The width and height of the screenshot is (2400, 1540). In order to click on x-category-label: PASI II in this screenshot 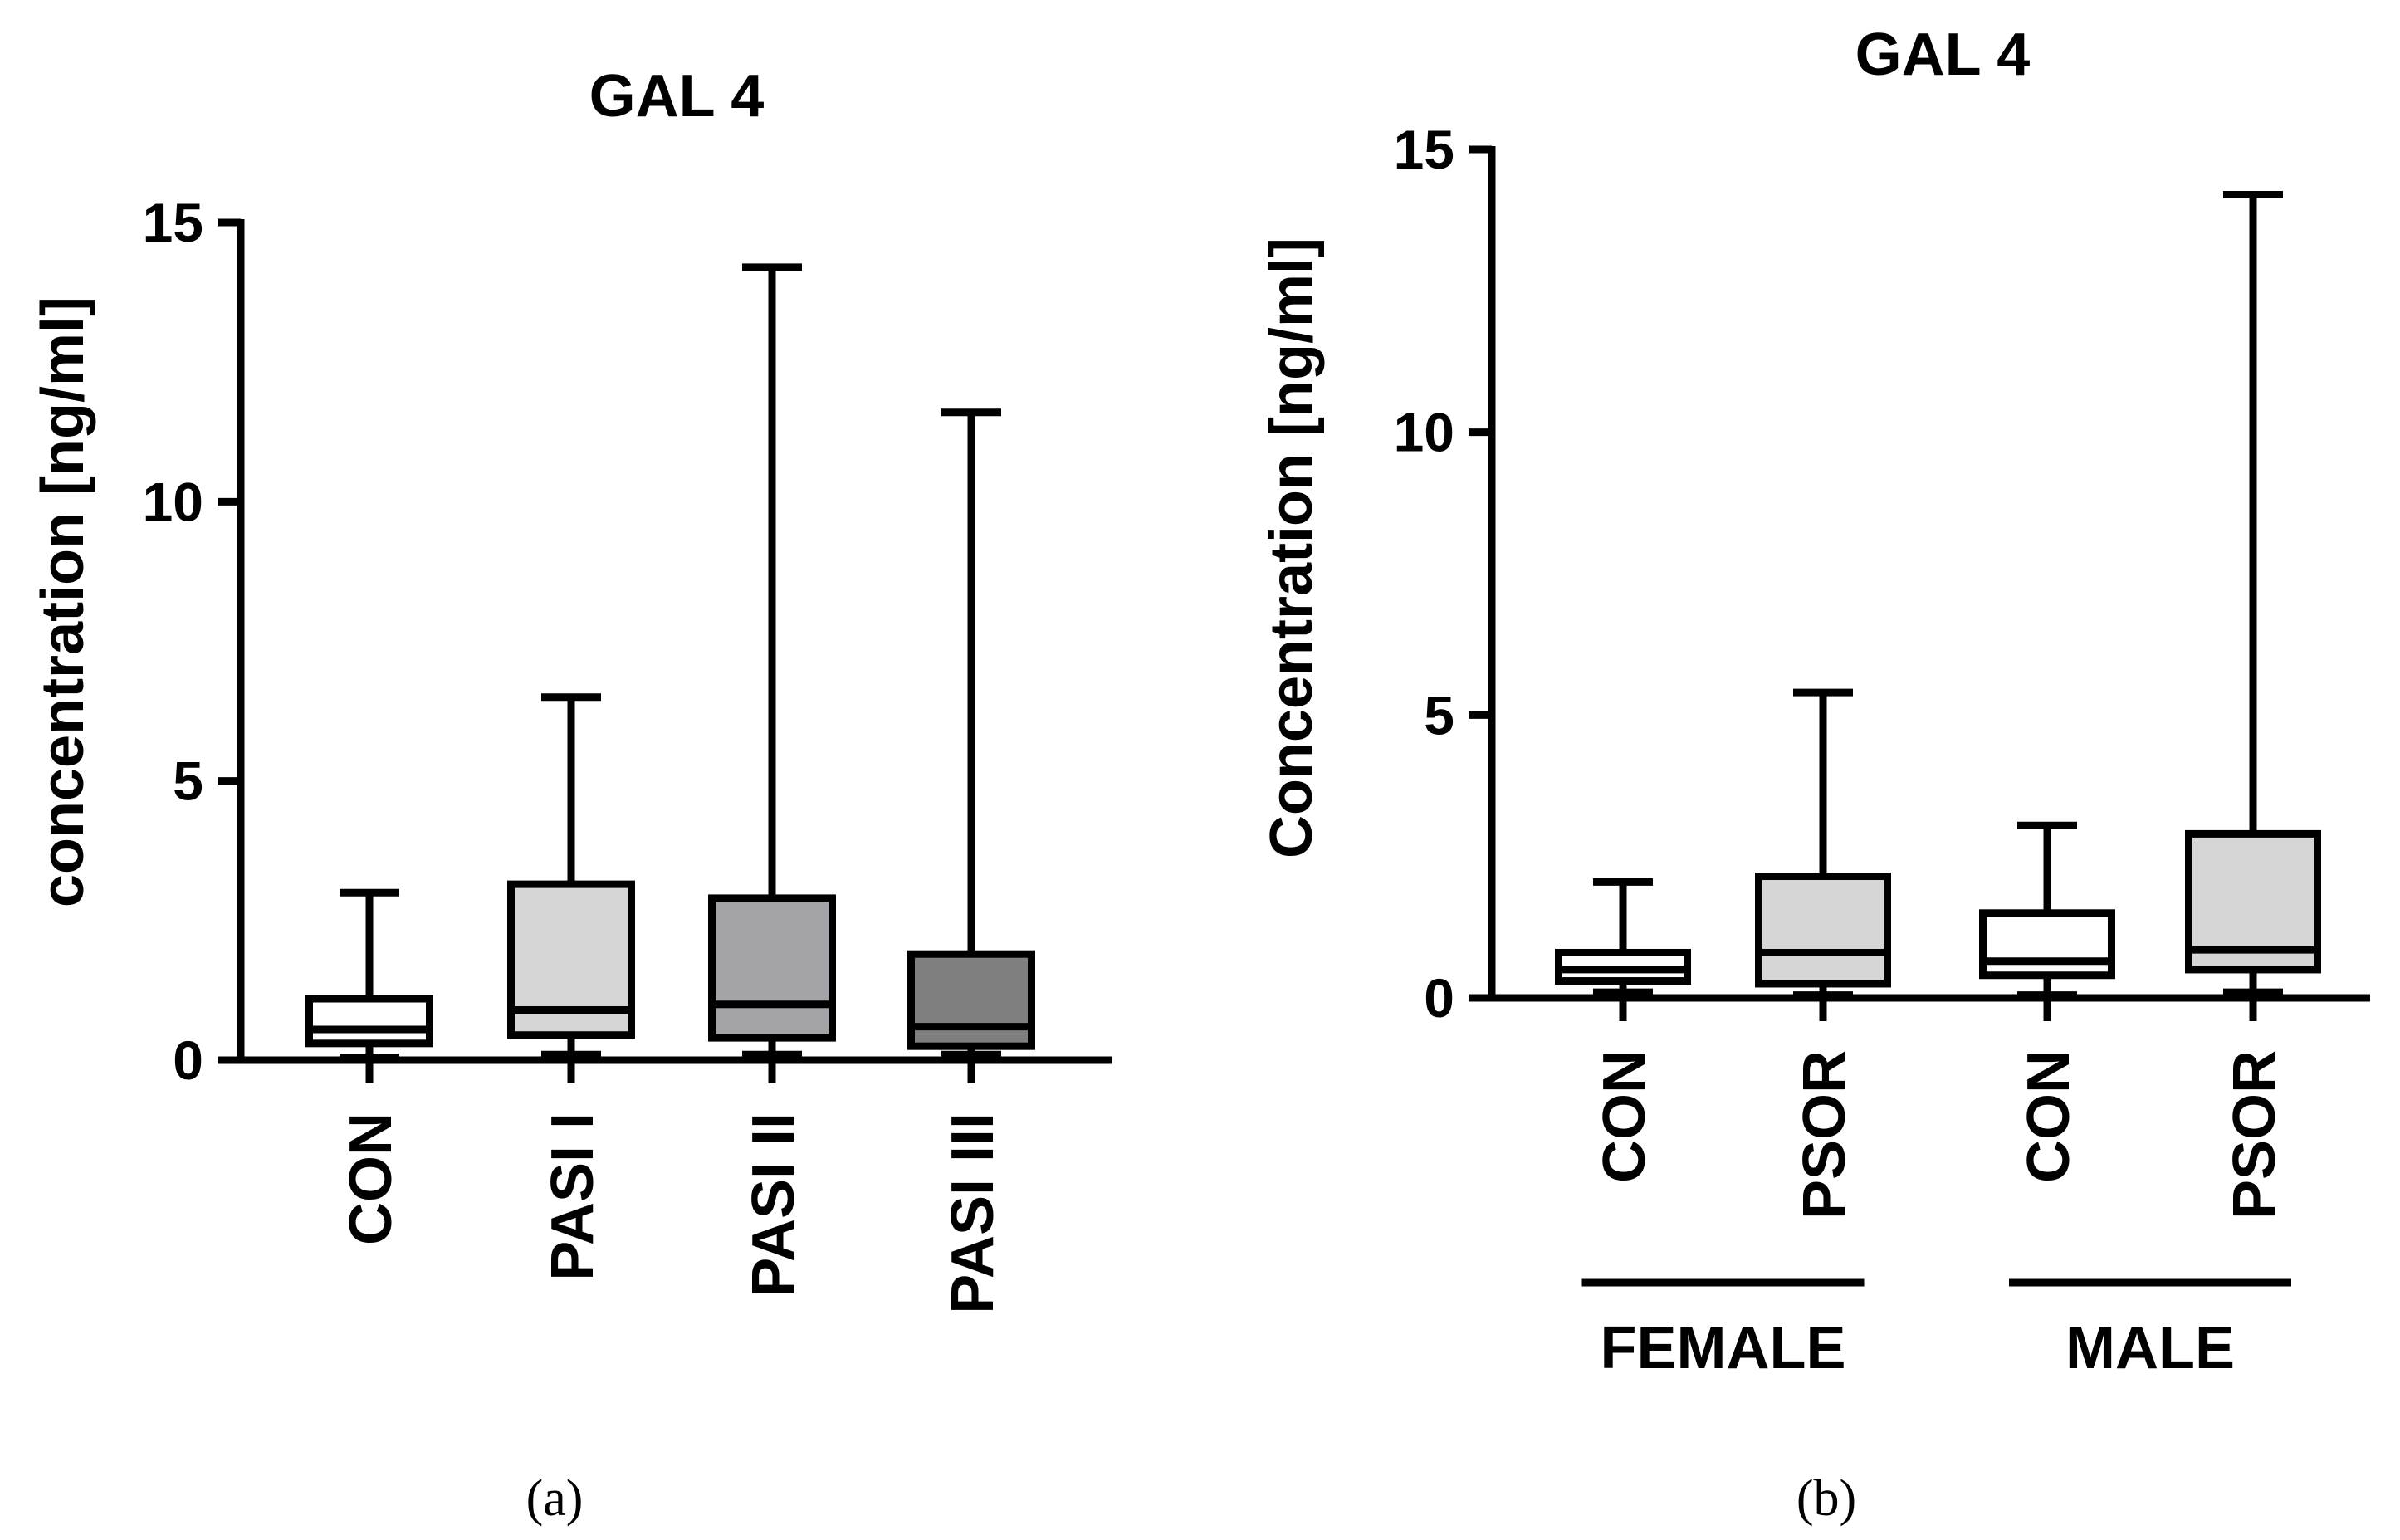, I will do `click(774, 1205)`.